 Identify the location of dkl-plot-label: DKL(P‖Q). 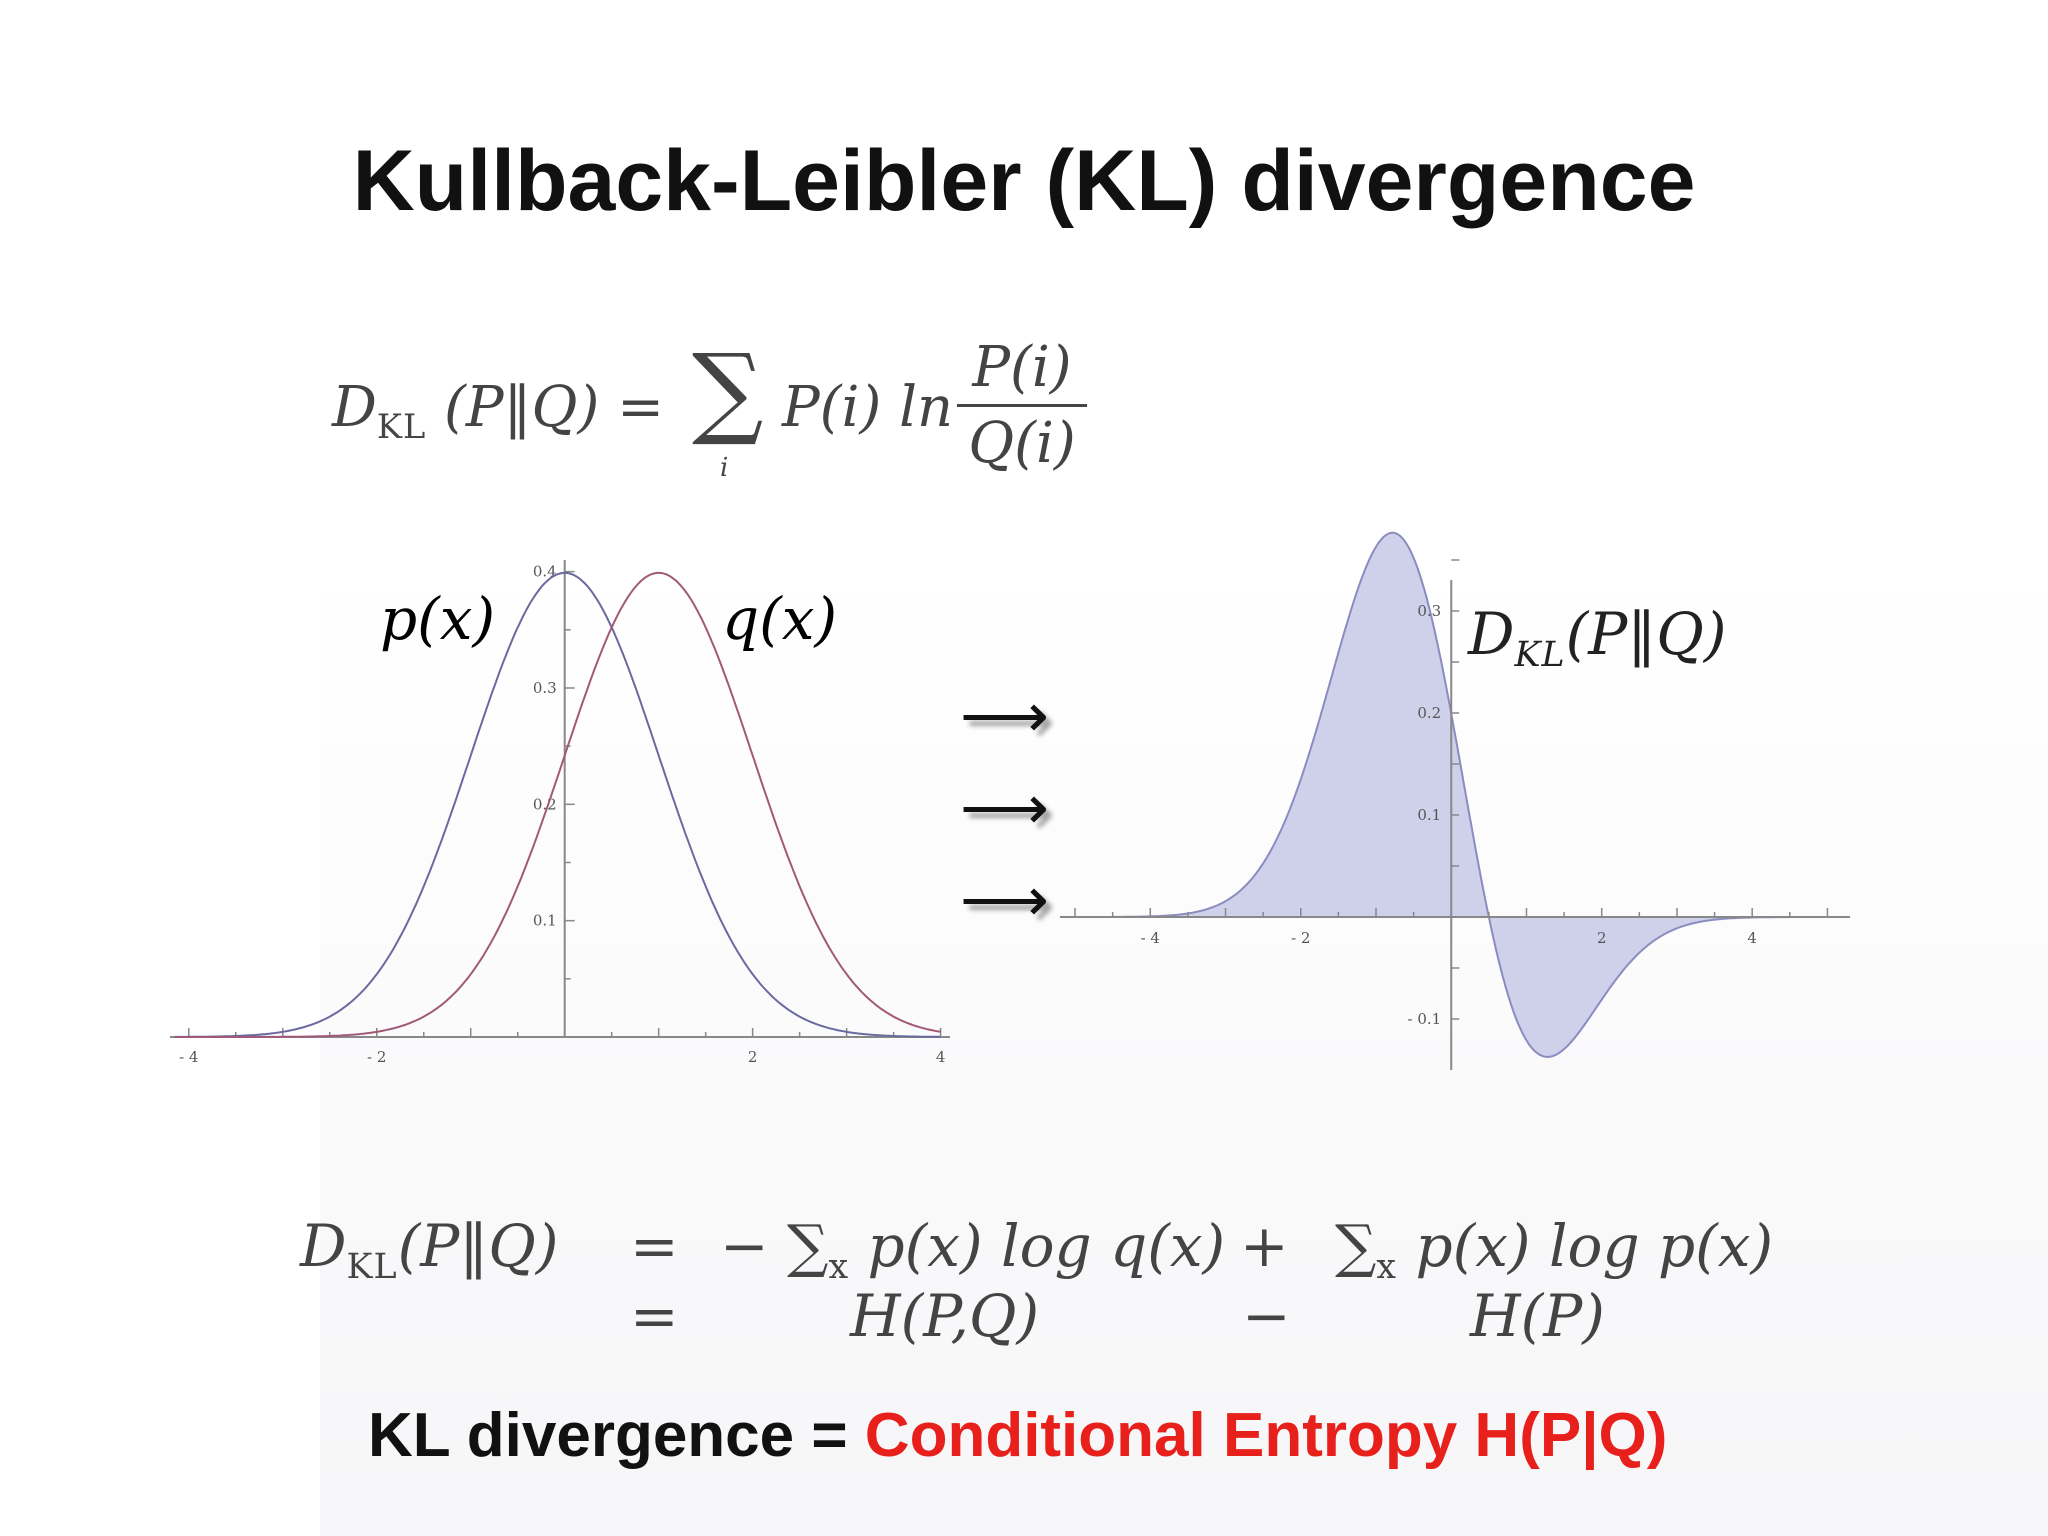
(1597, 638).